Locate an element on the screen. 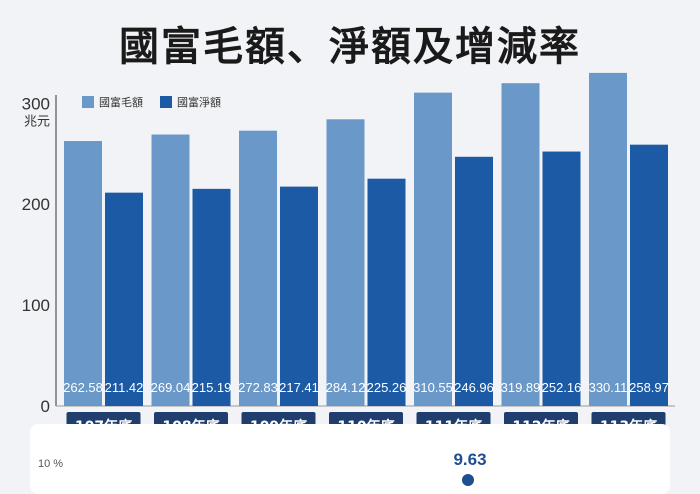 The height and width of the screenshot is (494, 700). y-tick-label: 300 is located at coordinates (36, 103).